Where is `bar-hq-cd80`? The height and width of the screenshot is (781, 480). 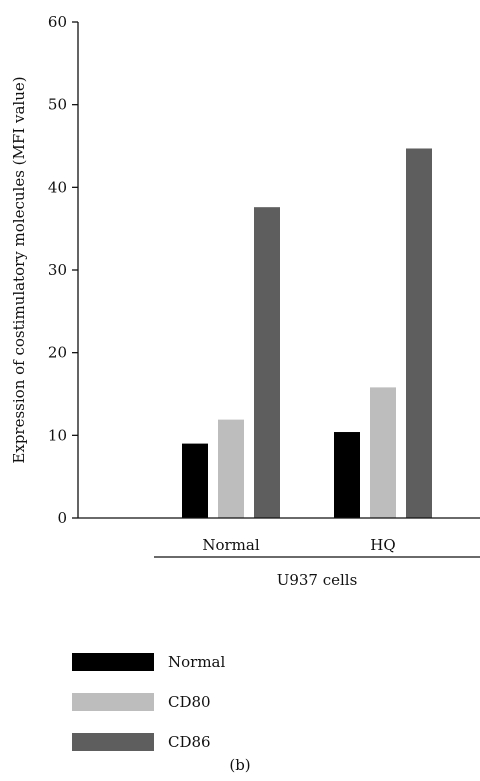
bar-hq-cd80 is located at coordinates (383, 452).